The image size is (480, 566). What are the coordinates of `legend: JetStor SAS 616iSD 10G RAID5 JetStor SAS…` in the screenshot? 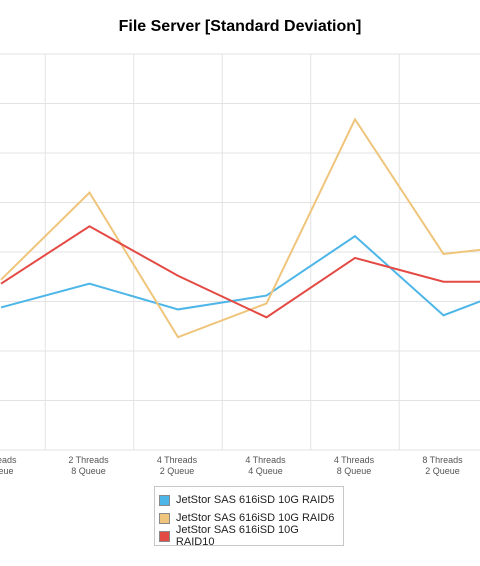 It's located at (249, 517).